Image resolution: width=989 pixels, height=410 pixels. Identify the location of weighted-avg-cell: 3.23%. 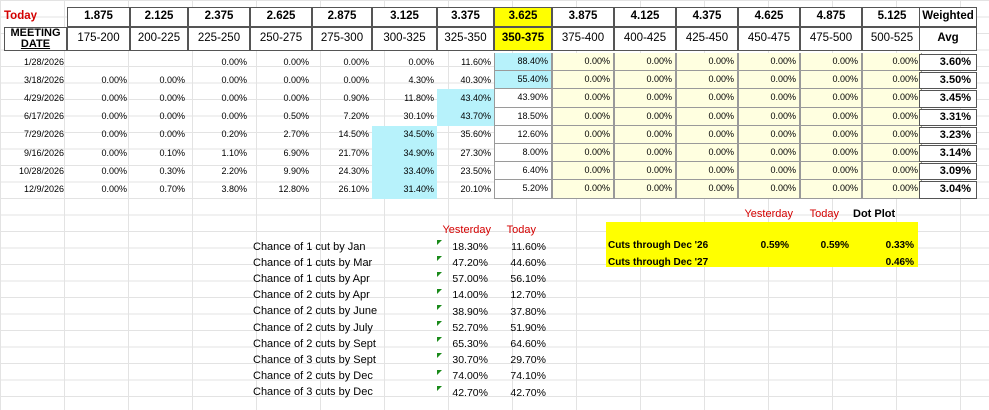
(948, 135).